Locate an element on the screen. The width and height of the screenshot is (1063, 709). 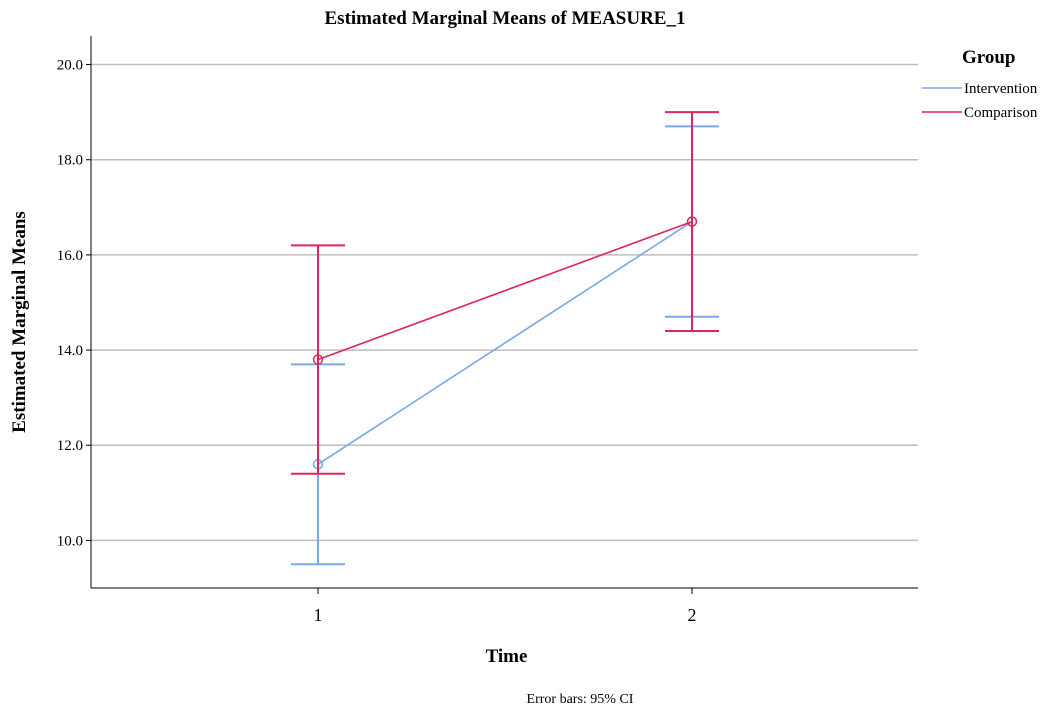
y-tick-label: 18.0 is located at coordinates (70, 161).